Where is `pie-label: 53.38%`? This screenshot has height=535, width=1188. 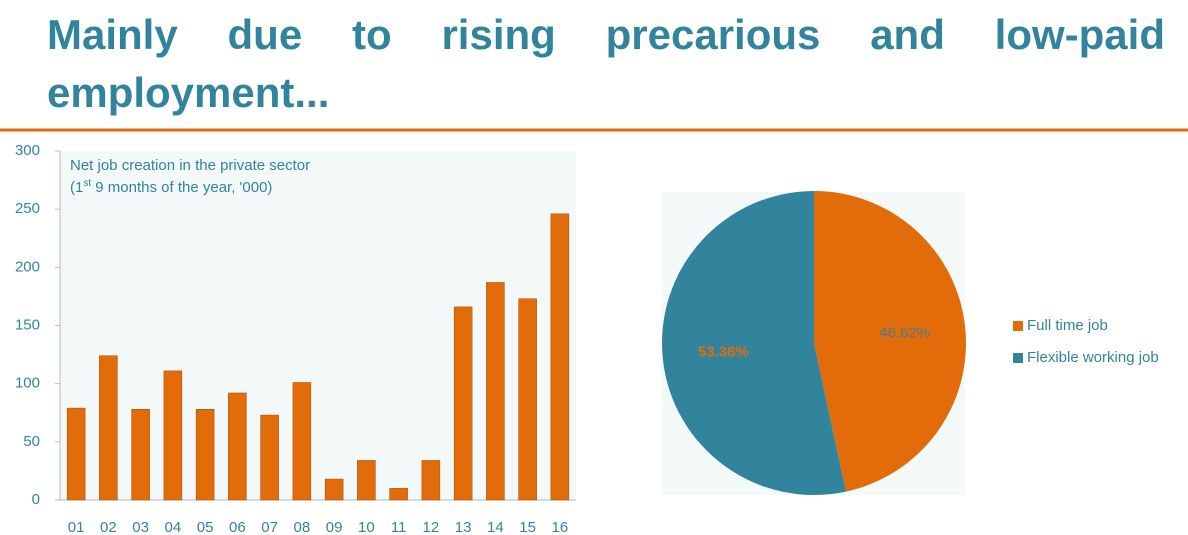 pie-label: 53.38% is located at coordinates (723, 352).